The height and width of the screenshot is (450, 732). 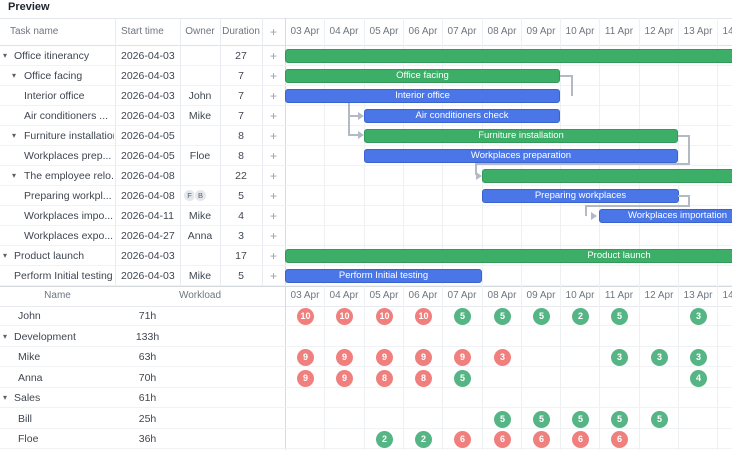 What do you see at coordinates (147, 419) in the screenshot?
I see `resource-hours: 25h` at bounding box center [147, 419].